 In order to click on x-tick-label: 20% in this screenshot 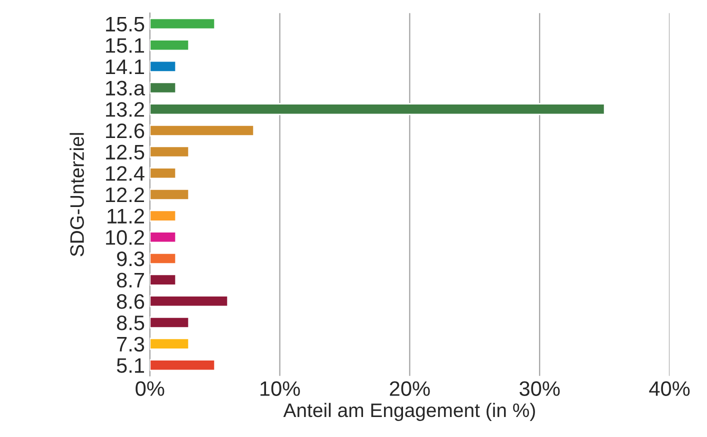, I will do `click(410, 388)`.